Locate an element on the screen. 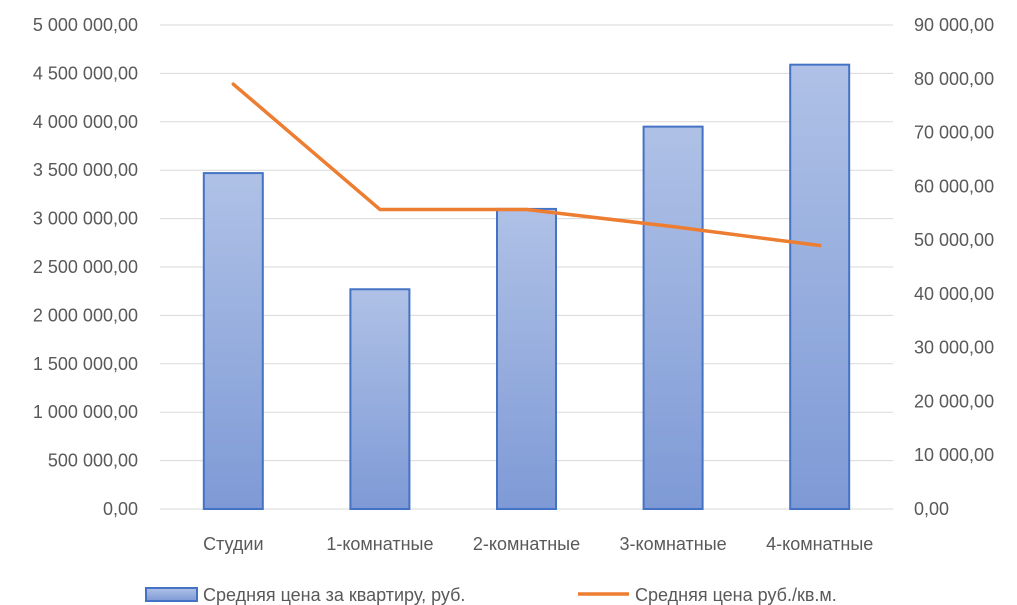 Image resolution: width=1017 pixels, height=605 pixels. x-tick-label: Студии is located at coordinates (233, 544).